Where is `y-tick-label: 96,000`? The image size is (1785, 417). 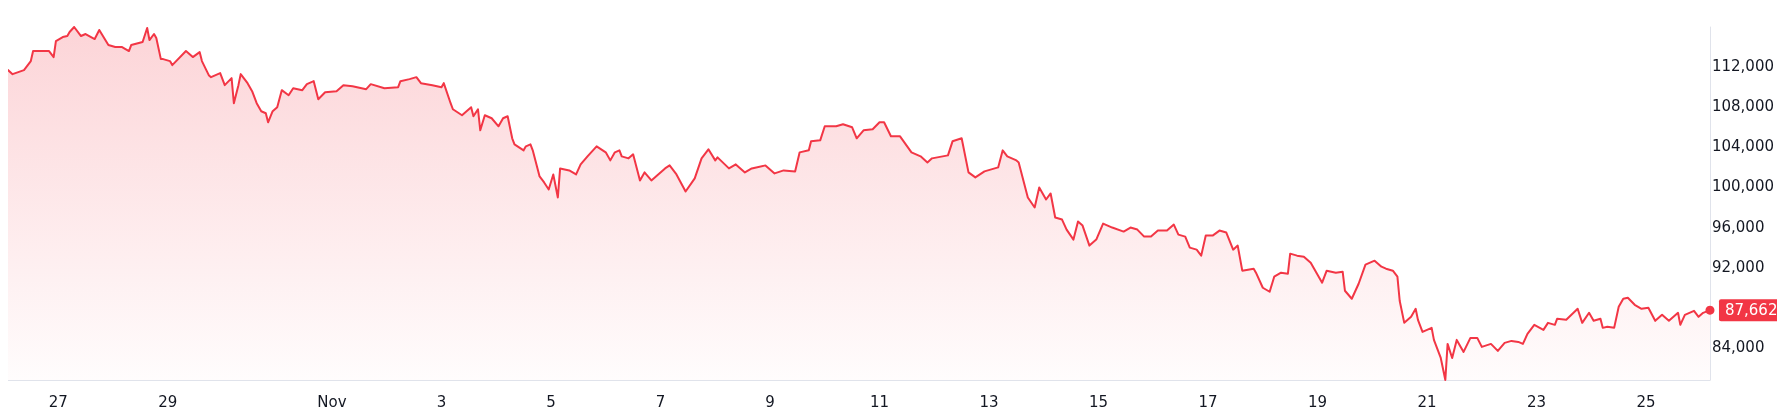
y-tick-label: 96,000 is located at coordinates (1738, 226).